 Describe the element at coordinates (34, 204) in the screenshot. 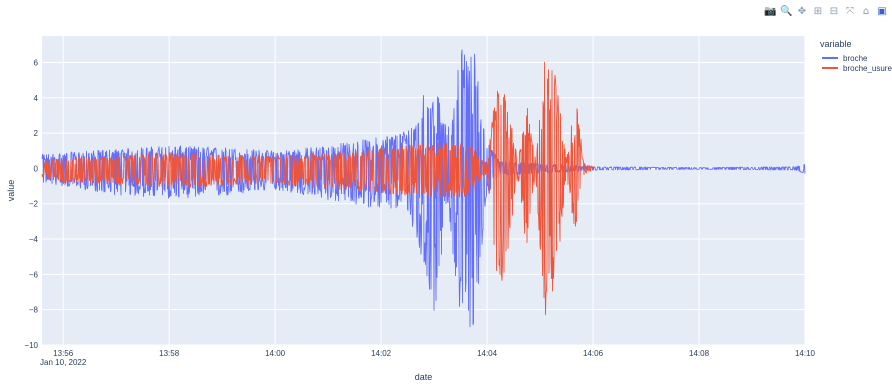

I see `y-tick-label: −2` at that location.